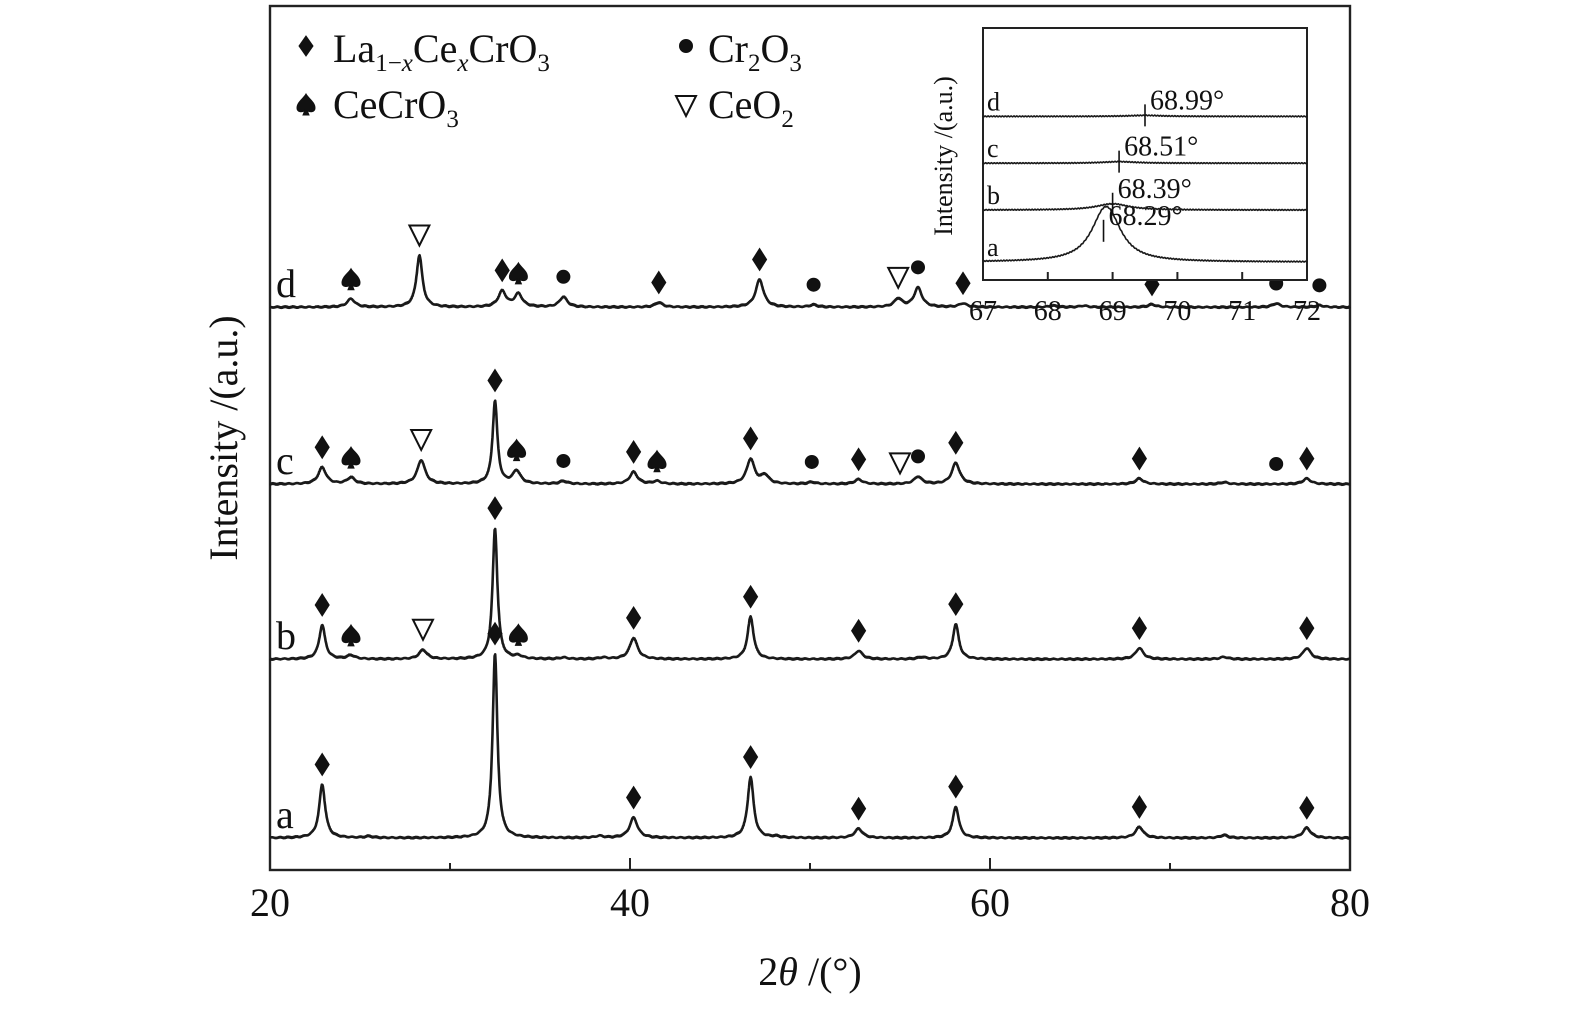  What do you see at coordinates (1145, 162) in the screenshot?
I see `inset-series-line-c` at bounding box center [1145, 162].